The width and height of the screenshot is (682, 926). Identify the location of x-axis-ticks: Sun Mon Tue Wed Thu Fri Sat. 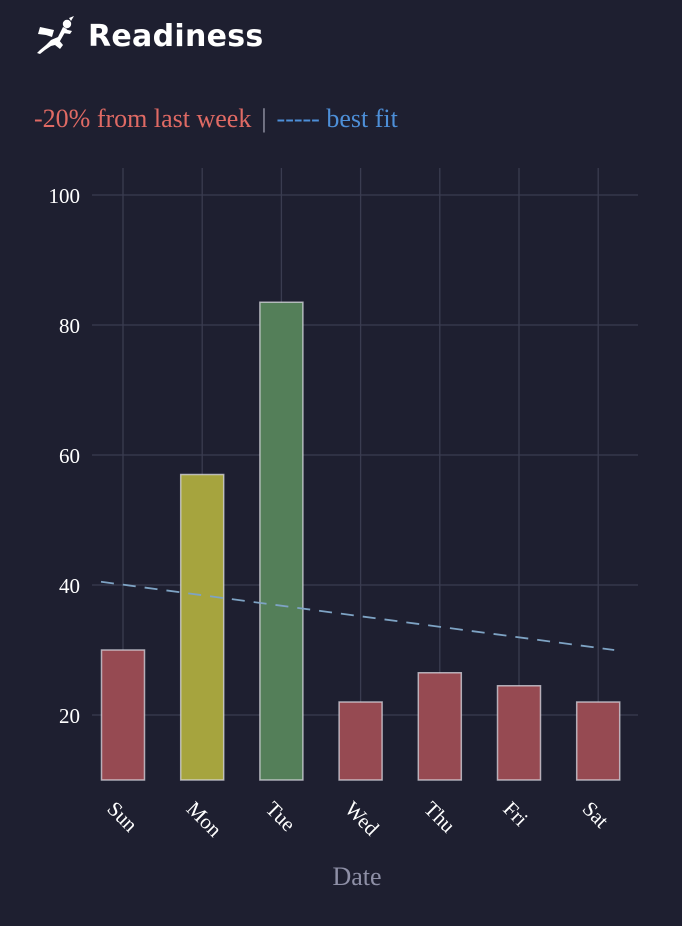
(357, 819).